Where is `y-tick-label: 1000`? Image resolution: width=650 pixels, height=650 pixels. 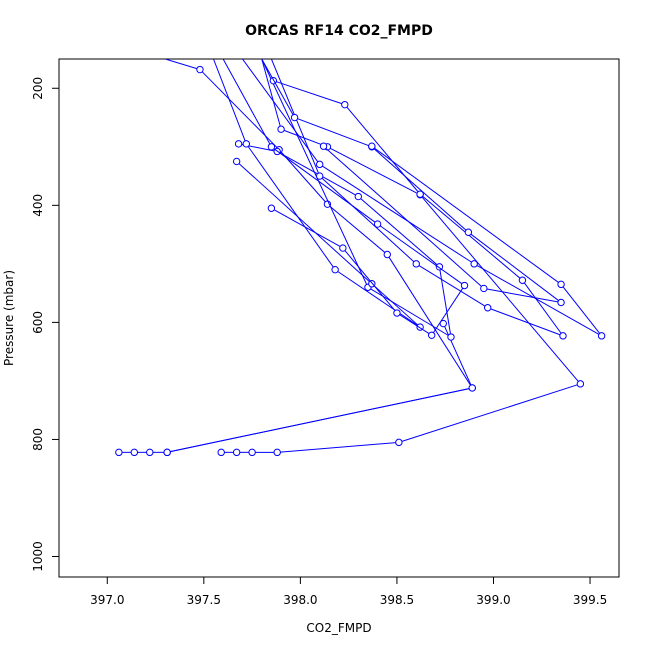 y-tick-label: 1000 is located at coordinates (38, 556).